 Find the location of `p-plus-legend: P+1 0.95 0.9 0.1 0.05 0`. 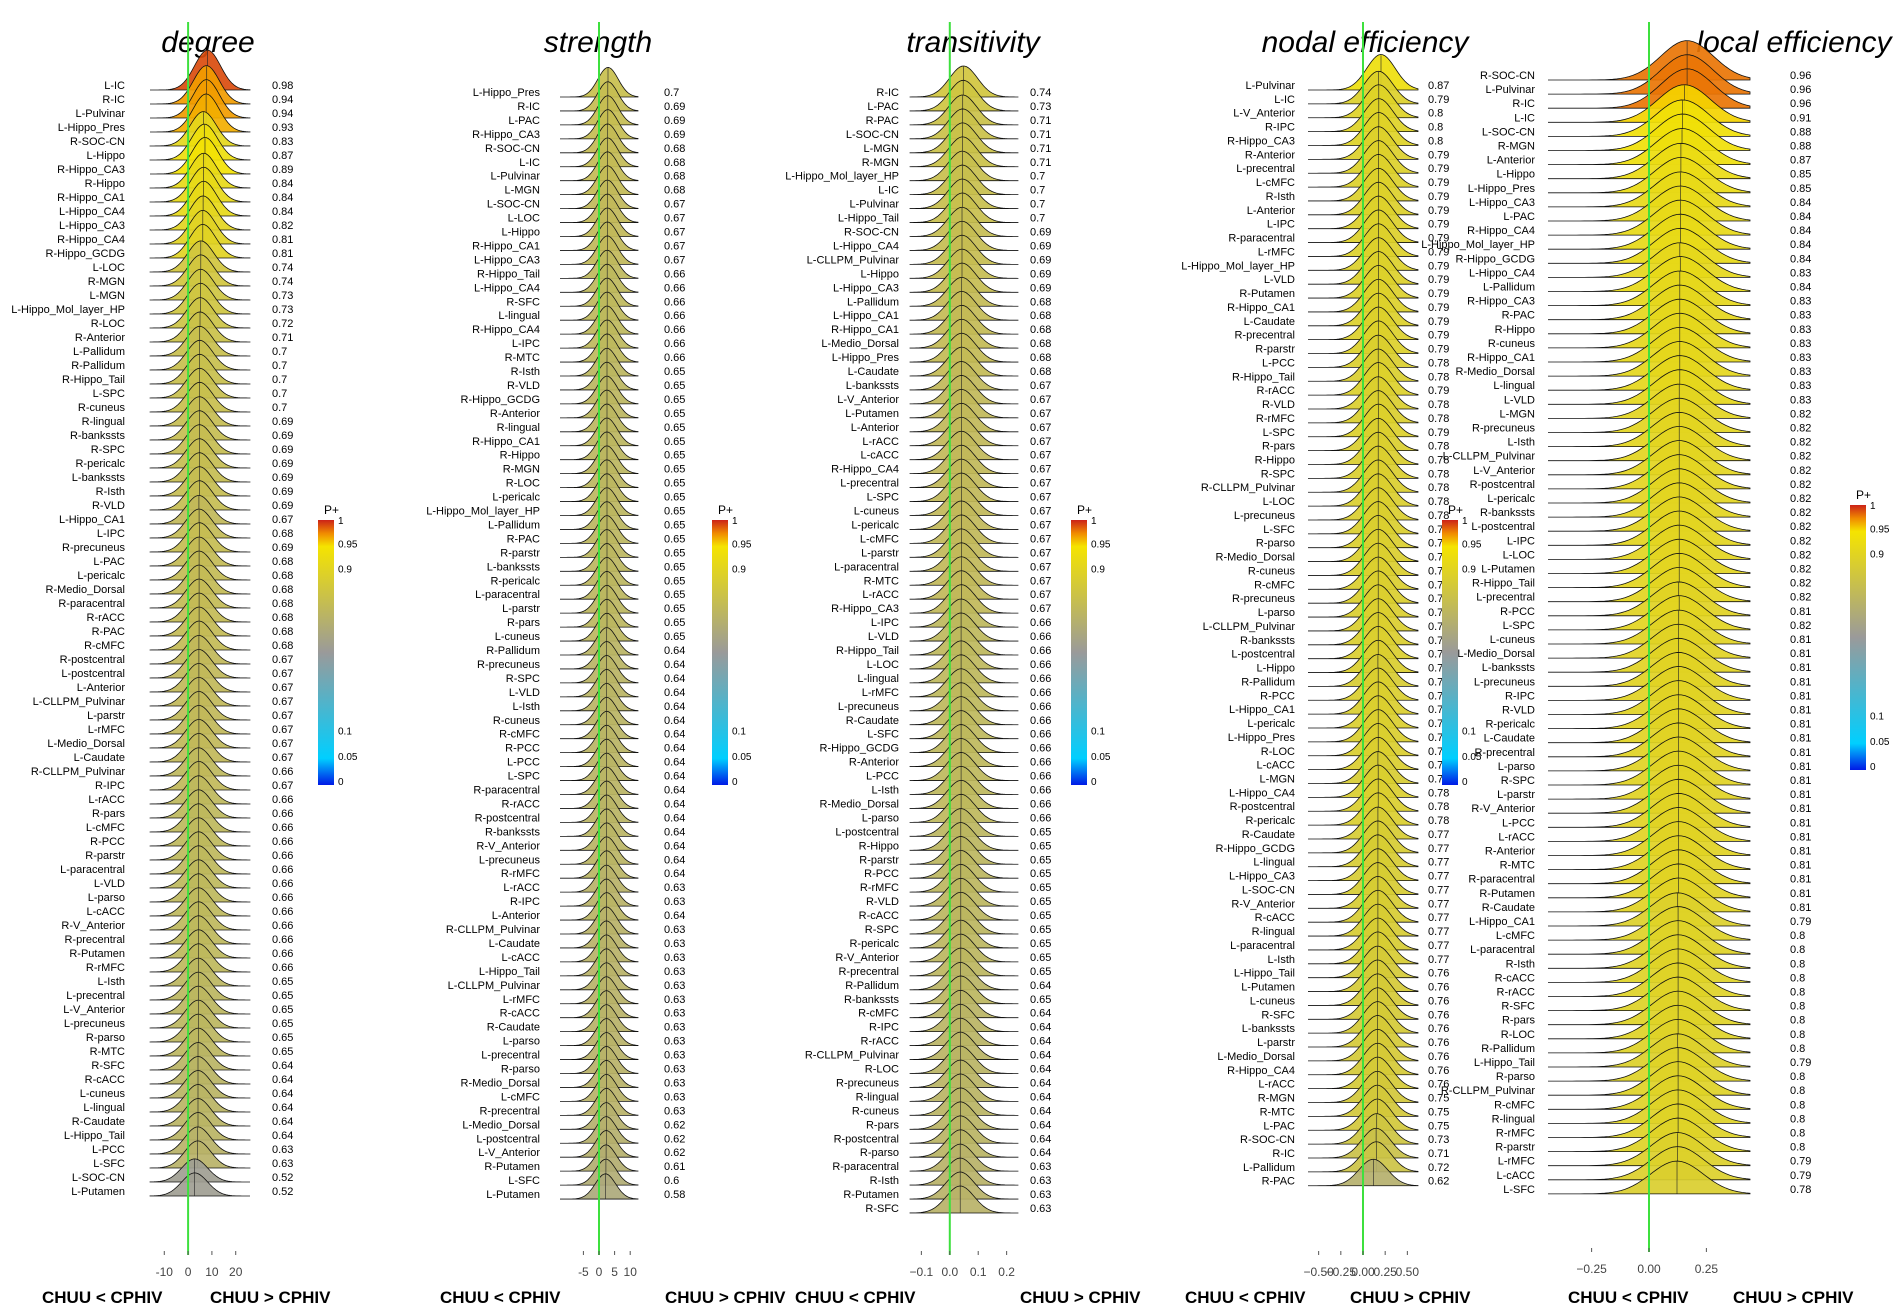

p-plus-legend: P+1 0.95 0.9 0.1 0.05 0 is located at coordinates (732, 645).